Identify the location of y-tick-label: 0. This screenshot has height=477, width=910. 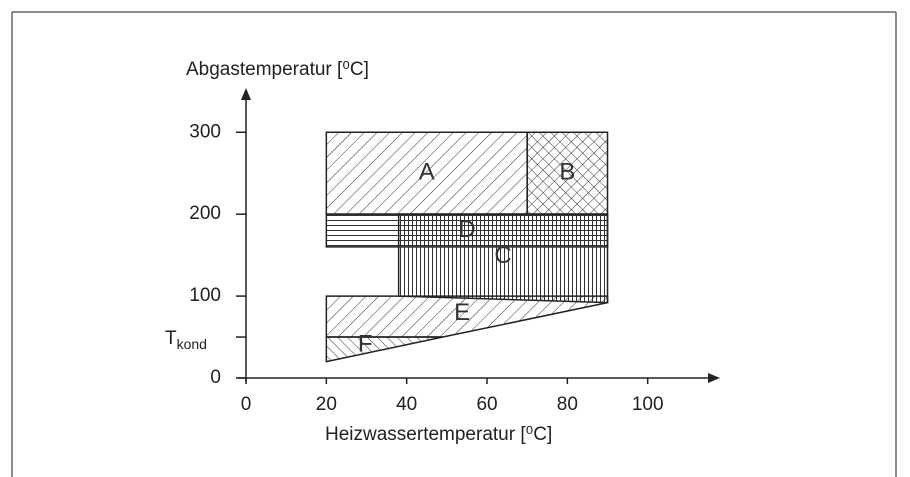
(215, 377).